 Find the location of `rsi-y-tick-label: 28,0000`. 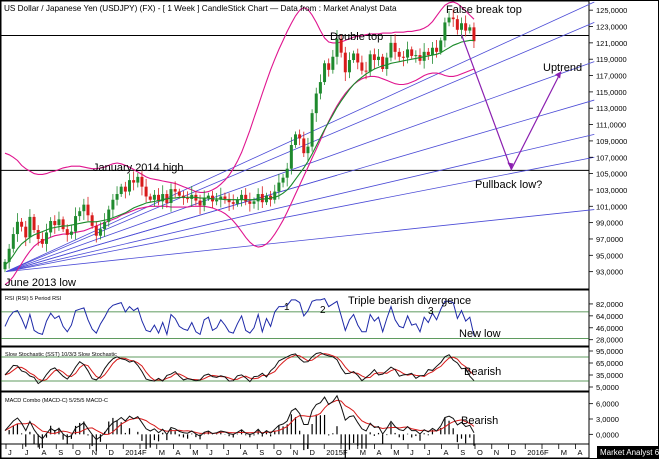

rsi-y-tick-label: 28,0000 is located at coordinates (609, 340).